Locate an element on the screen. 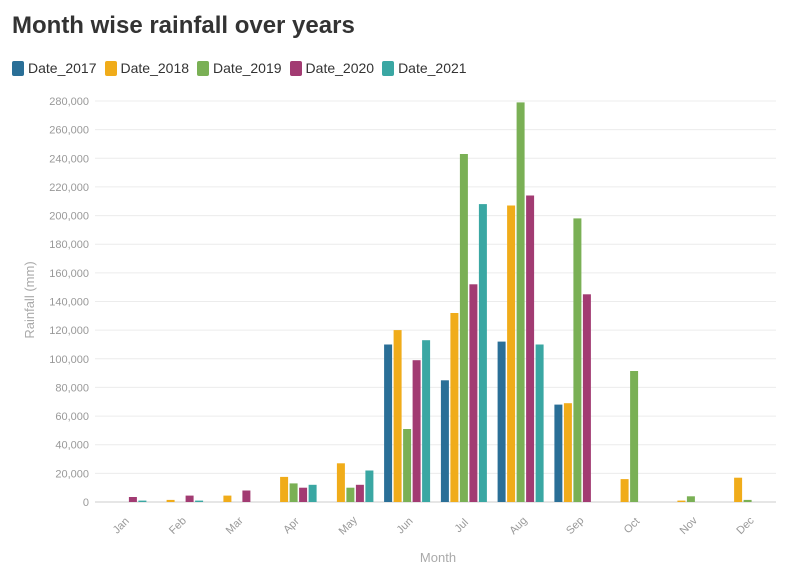 The width and height of the screenshot is (796, 575). bar-date-2018-nov is located at coordinates (681, 501).